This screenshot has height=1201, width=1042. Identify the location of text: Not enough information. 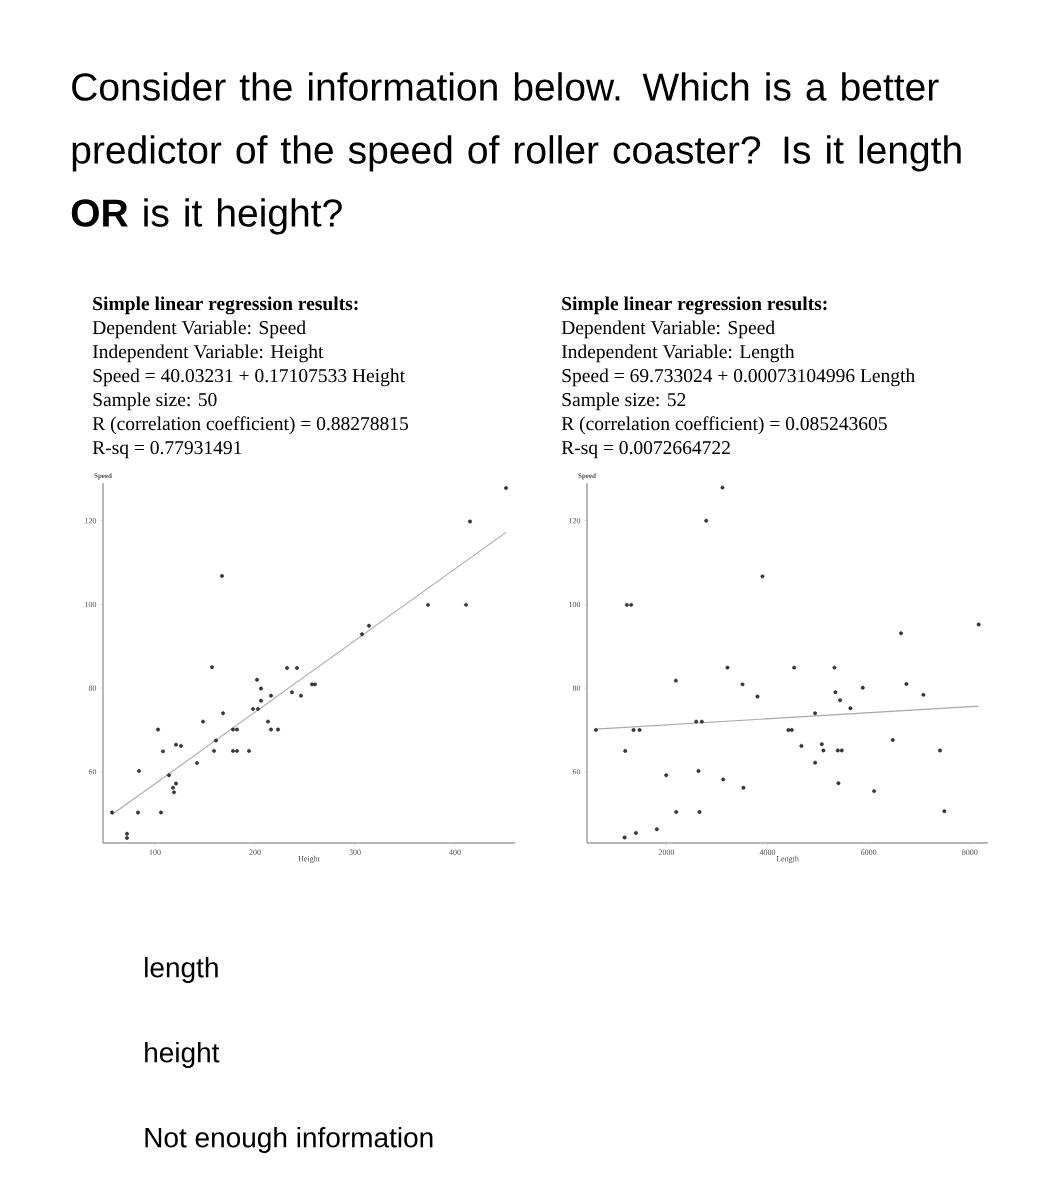
(289, 1140).